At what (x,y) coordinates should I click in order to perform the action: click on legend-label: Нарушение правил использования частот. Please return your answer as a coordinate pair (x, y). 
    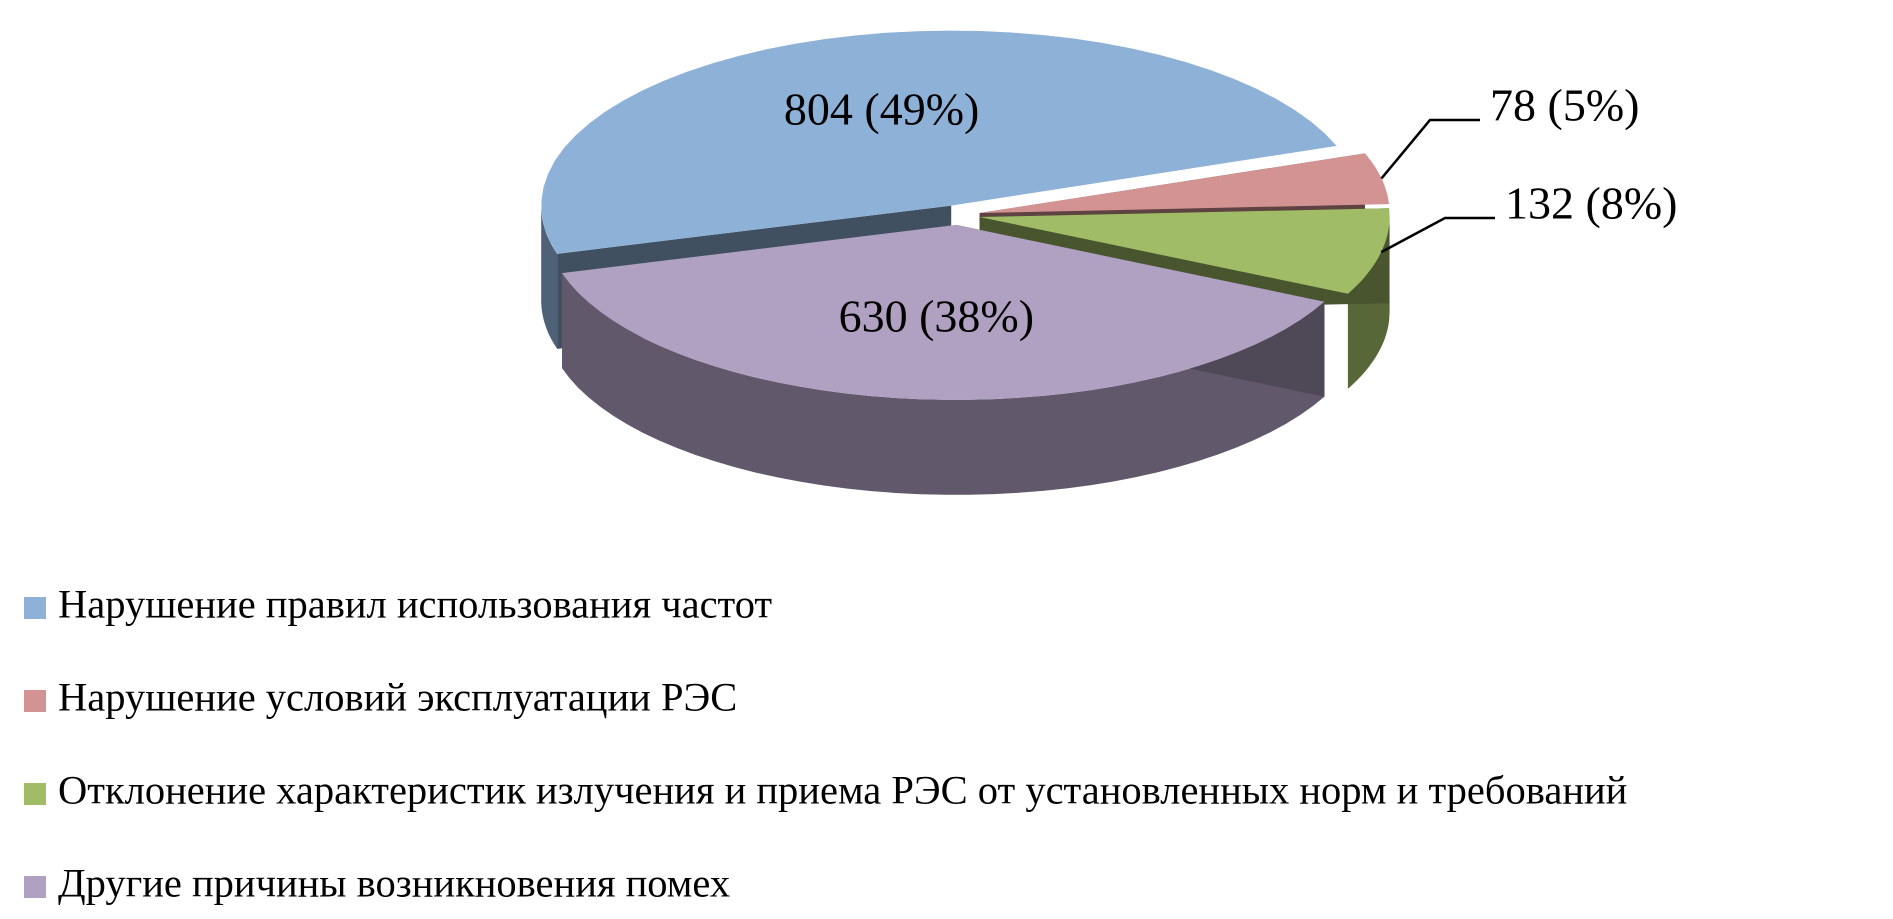
    Looking at the image, I should click on (415, 603).